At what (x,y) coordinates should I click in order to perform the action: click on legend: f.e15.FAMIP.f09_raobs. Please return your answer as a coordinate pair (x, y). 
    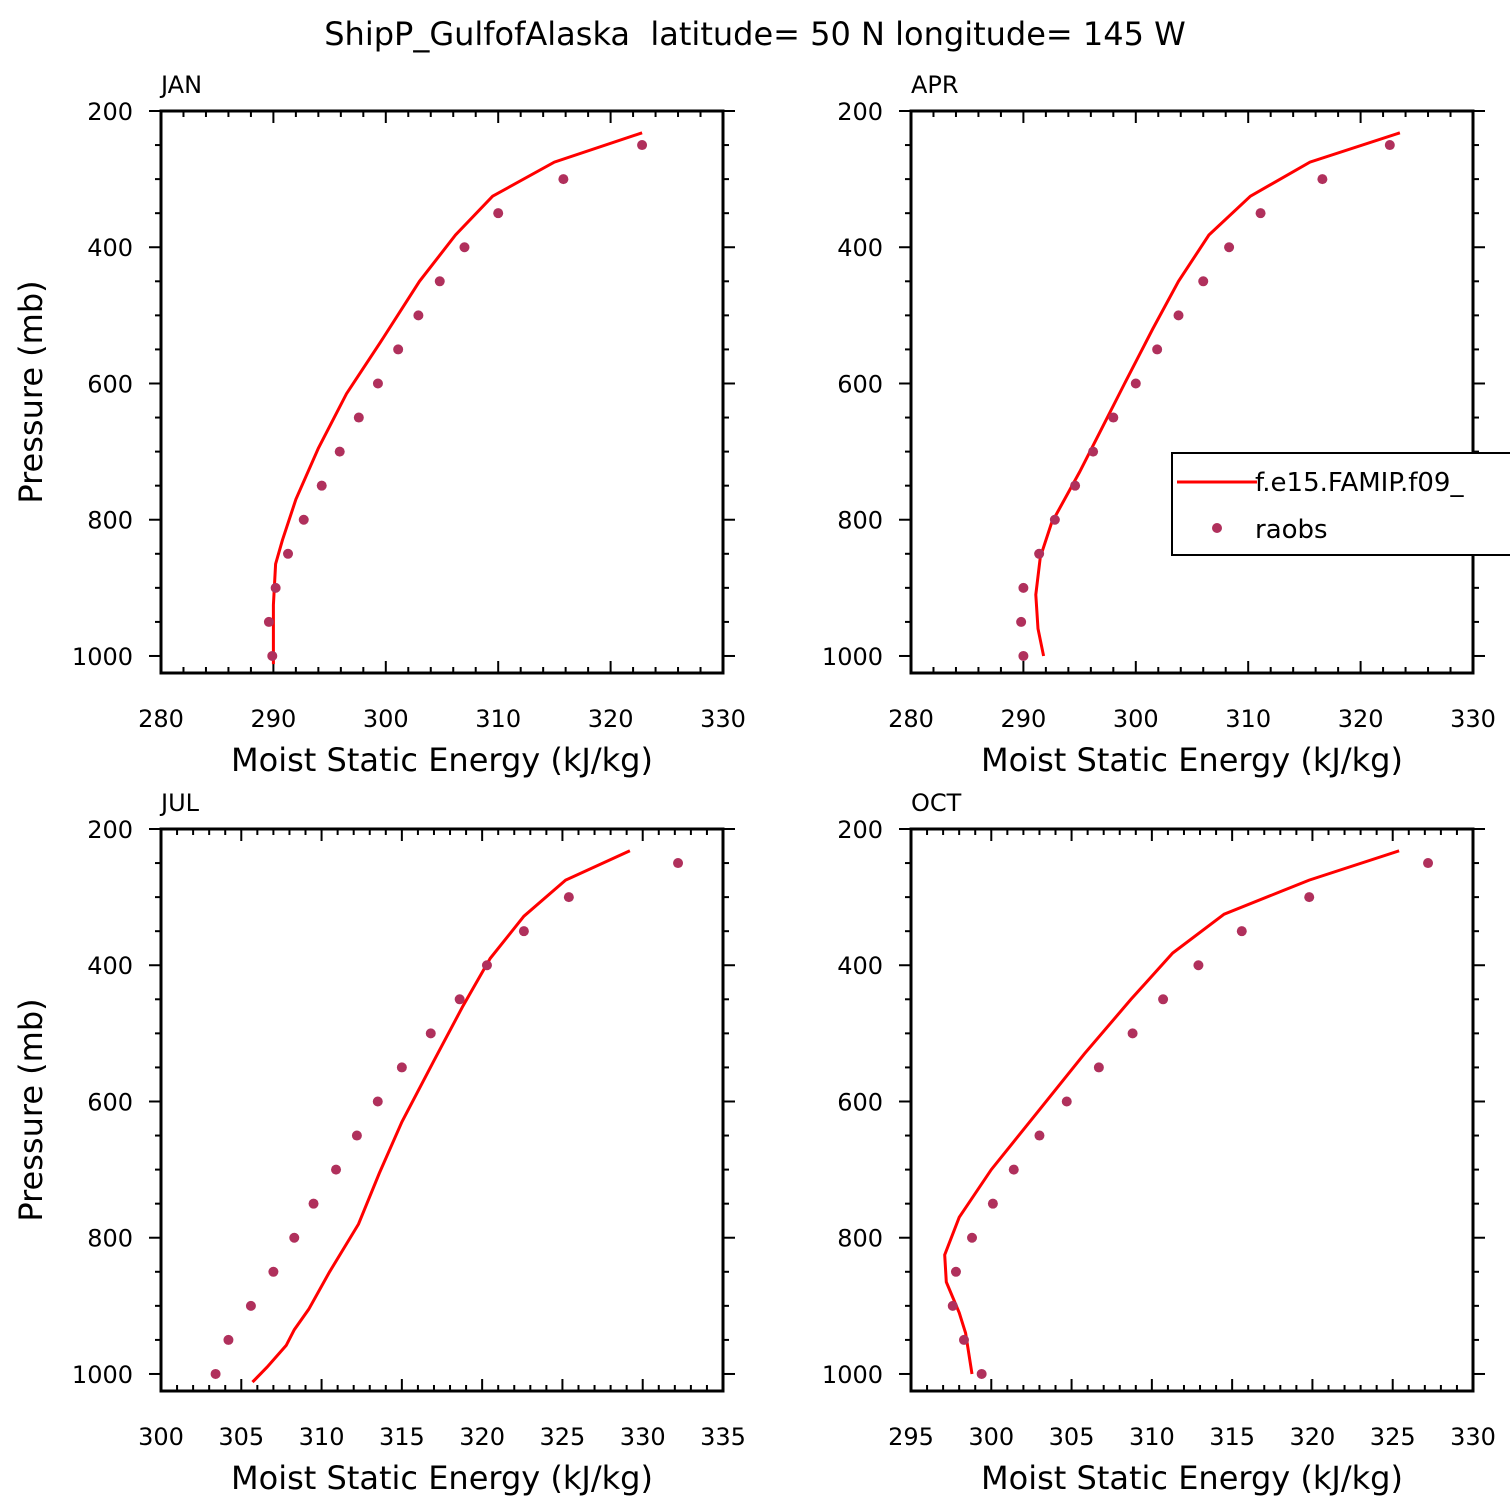
    Looking at the image, I should click on (1340, 504).